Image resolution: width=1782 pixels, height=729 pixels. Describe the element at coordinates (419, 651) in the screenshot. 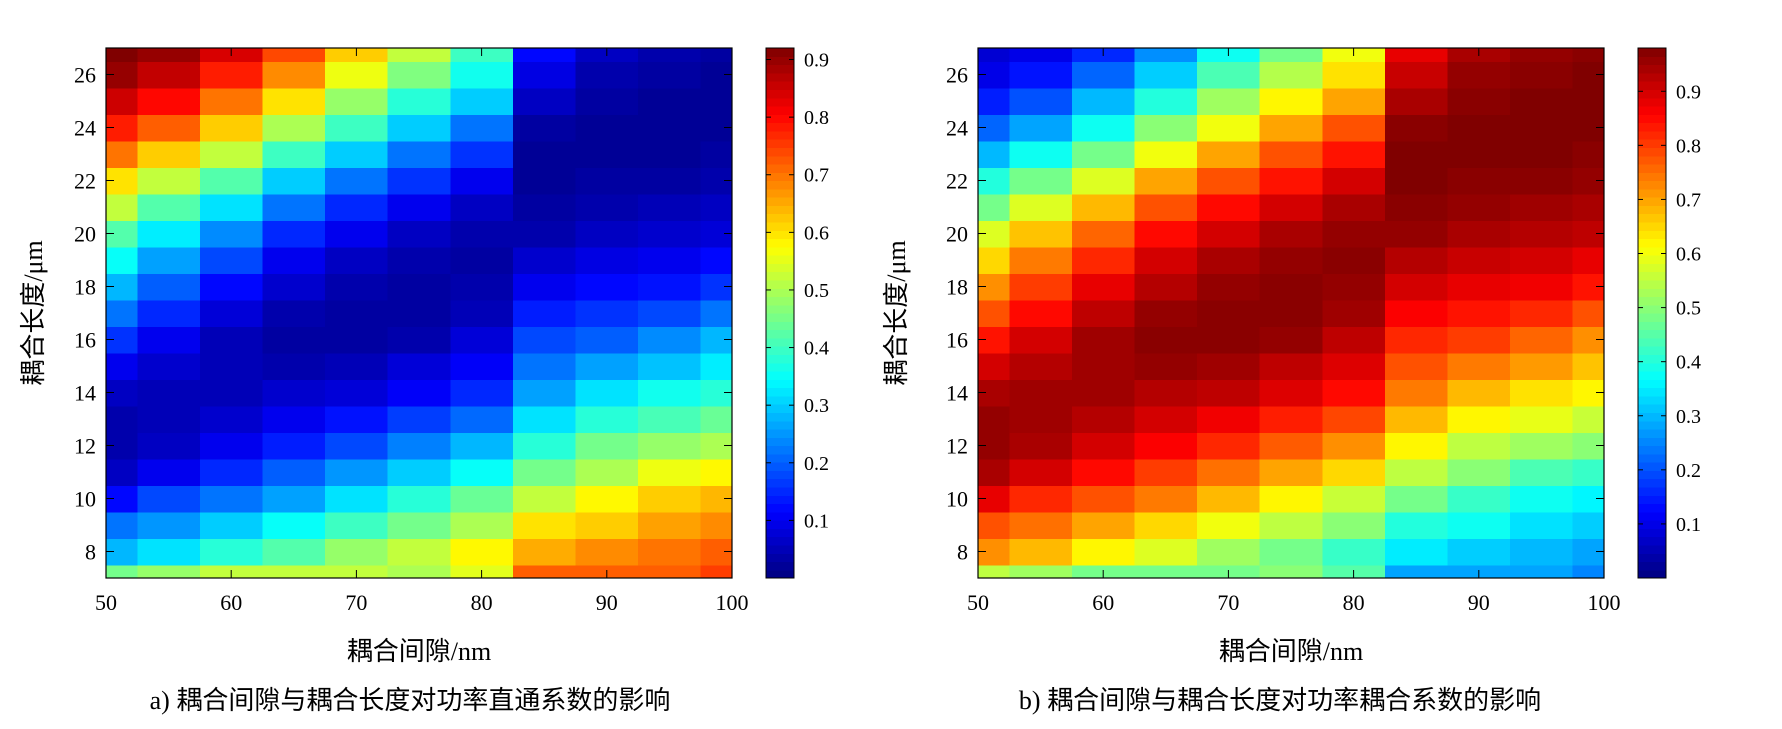

I see `x-axis-label: 耦合间隙/nm` at that location.